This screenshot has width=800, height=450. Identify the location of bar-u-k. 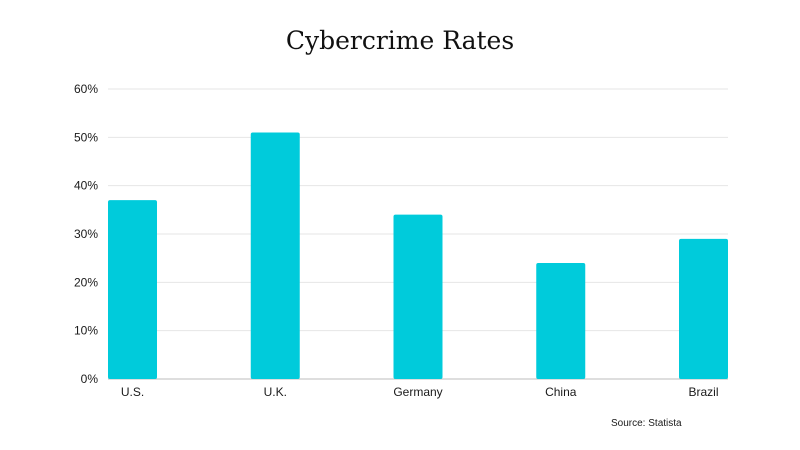
(275, 255).